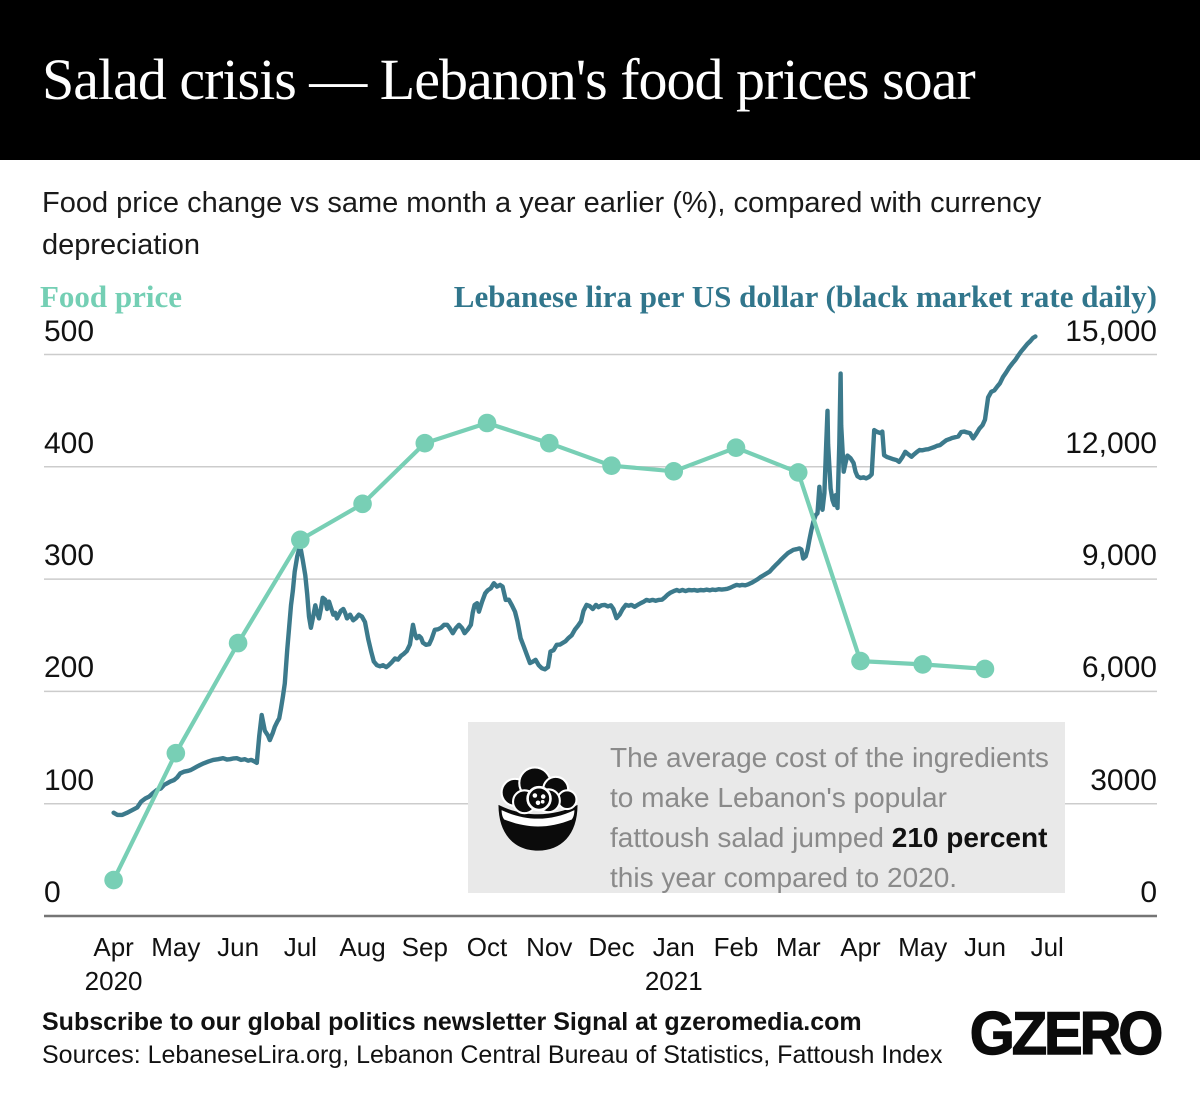 The width and height of the screenshot is (1200, 1102). What do you see at coordinates (1119, 556) in the screenshot?
I see `right-axis-tick-label: 9,000` at bounding box center [1119, 556].